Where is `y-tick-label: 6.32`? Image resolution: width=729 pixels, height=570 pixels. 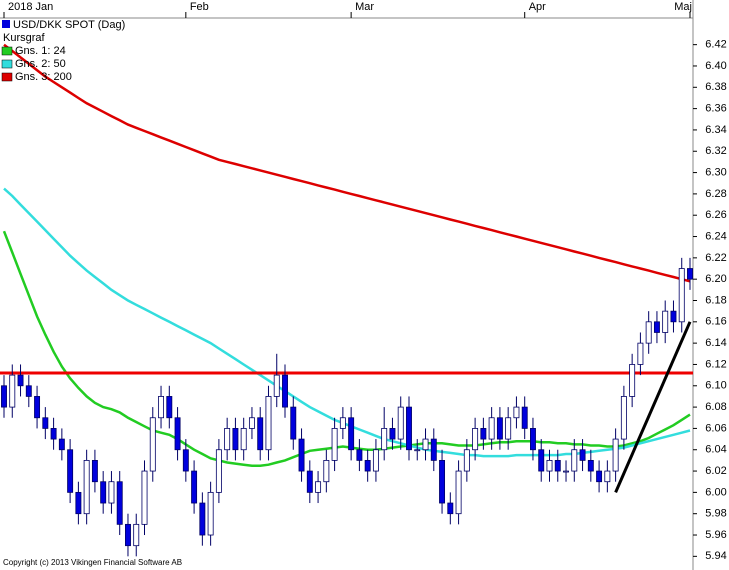
y-tick-label: 6.32 is located at coordinates (715, 151).